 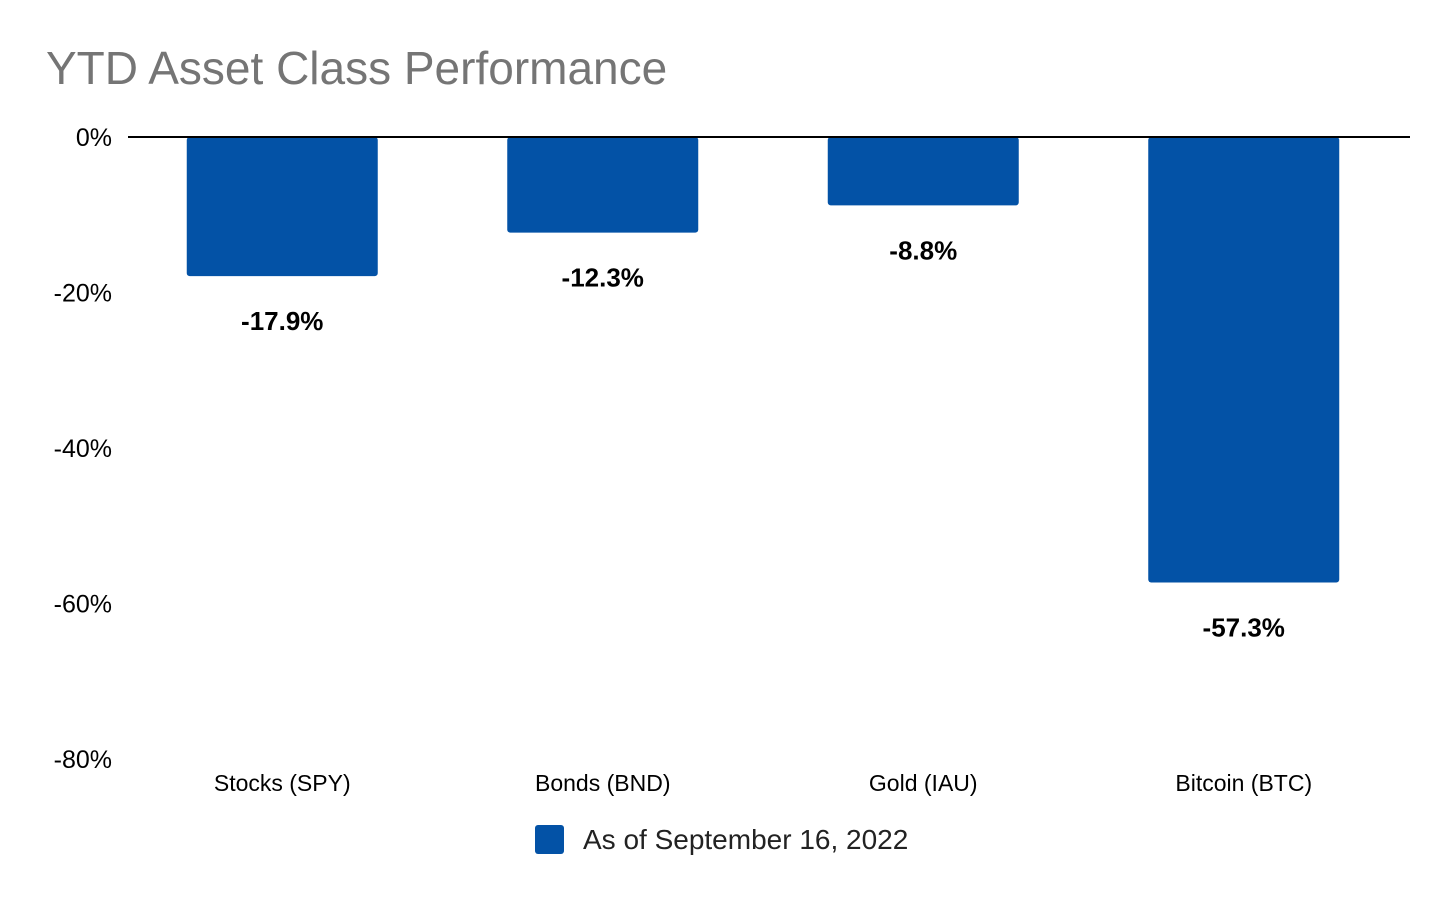 What do you see at coordinates (1243, 783) in the screenshot?
I see `x-tick-label: Bitcoin (BTC)` at bounding box center [1243, 783].